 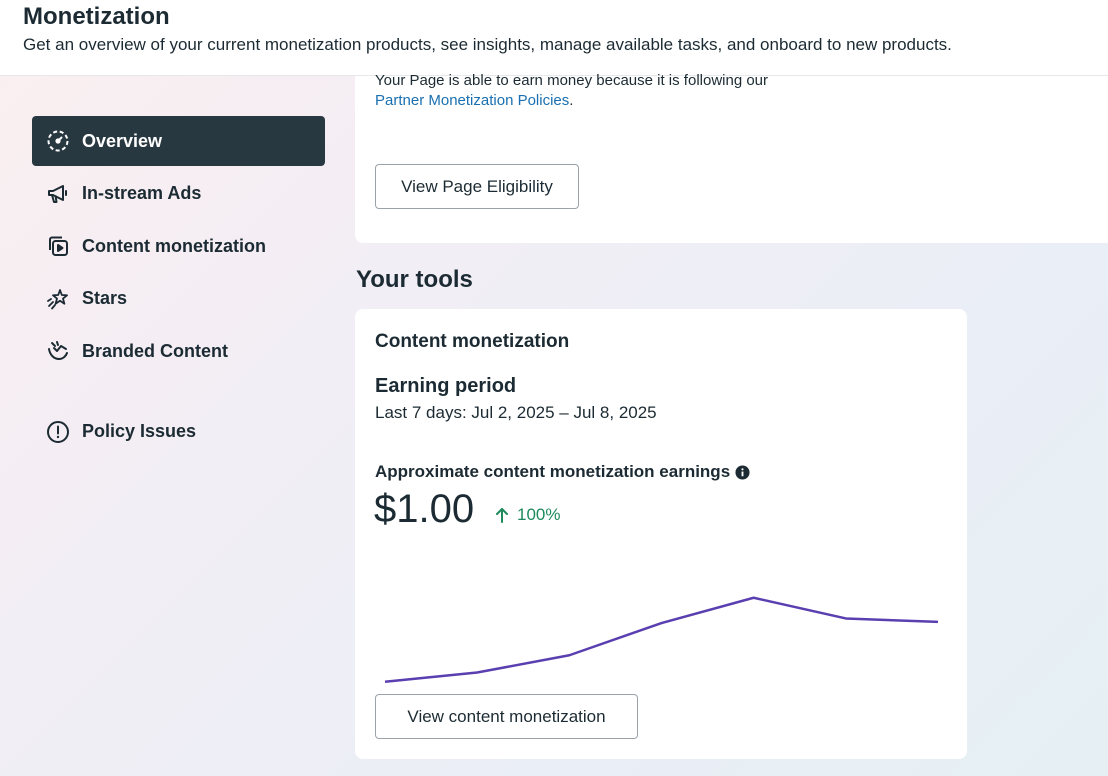 What do you see at coordinates (506, 716) in the screenshot?
I see `view-content-monetization-button: View content monetization` at bounding box center [506, 716].